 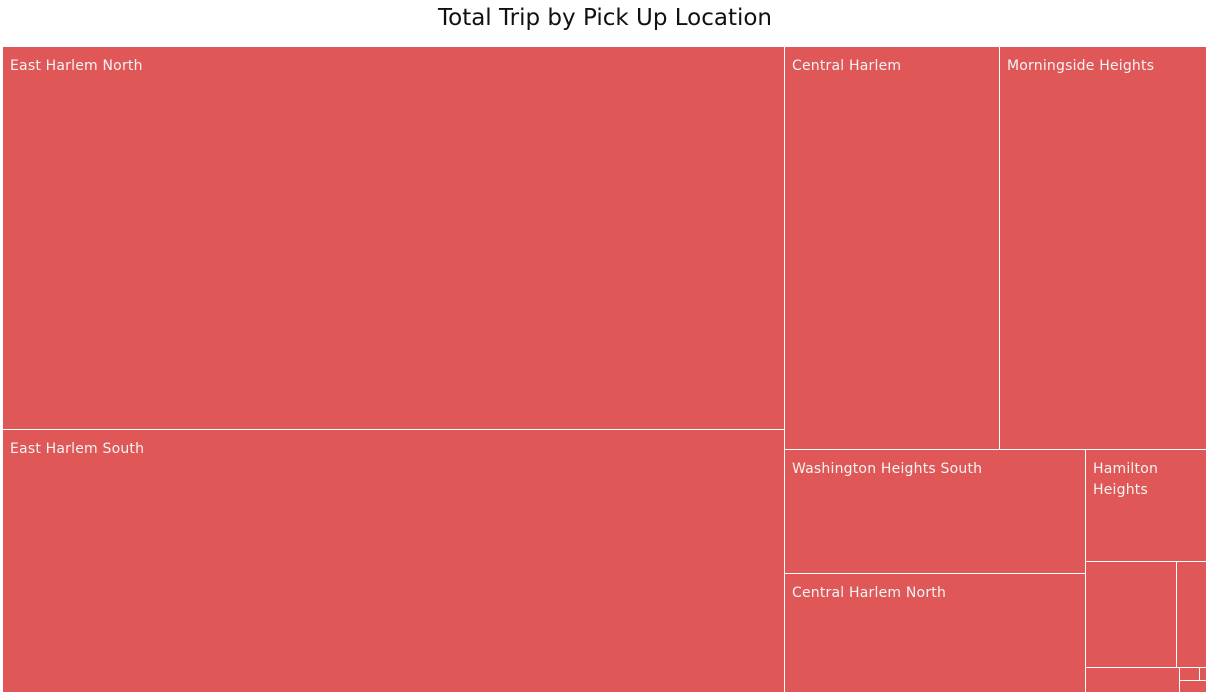 What do you see at coordinates (605, 18) in the screenshot?
I see `chart-title: Total Trip by Pick Up Location` at bounding box center [605, 18].